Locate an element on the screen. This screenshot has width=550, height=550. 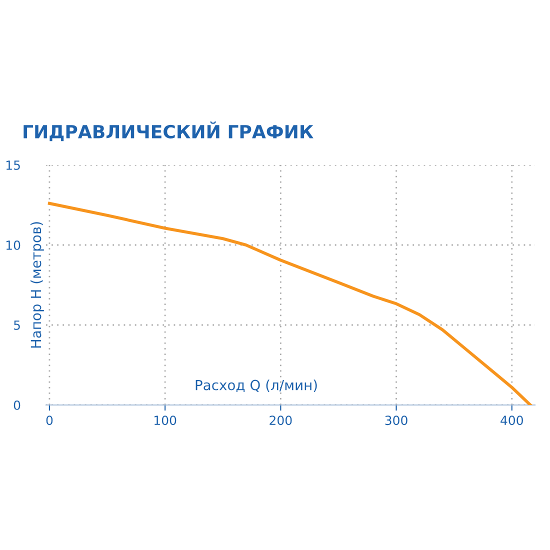
x-axis-title: Расход Q (л/мин) is located at coordinates (256, 386).